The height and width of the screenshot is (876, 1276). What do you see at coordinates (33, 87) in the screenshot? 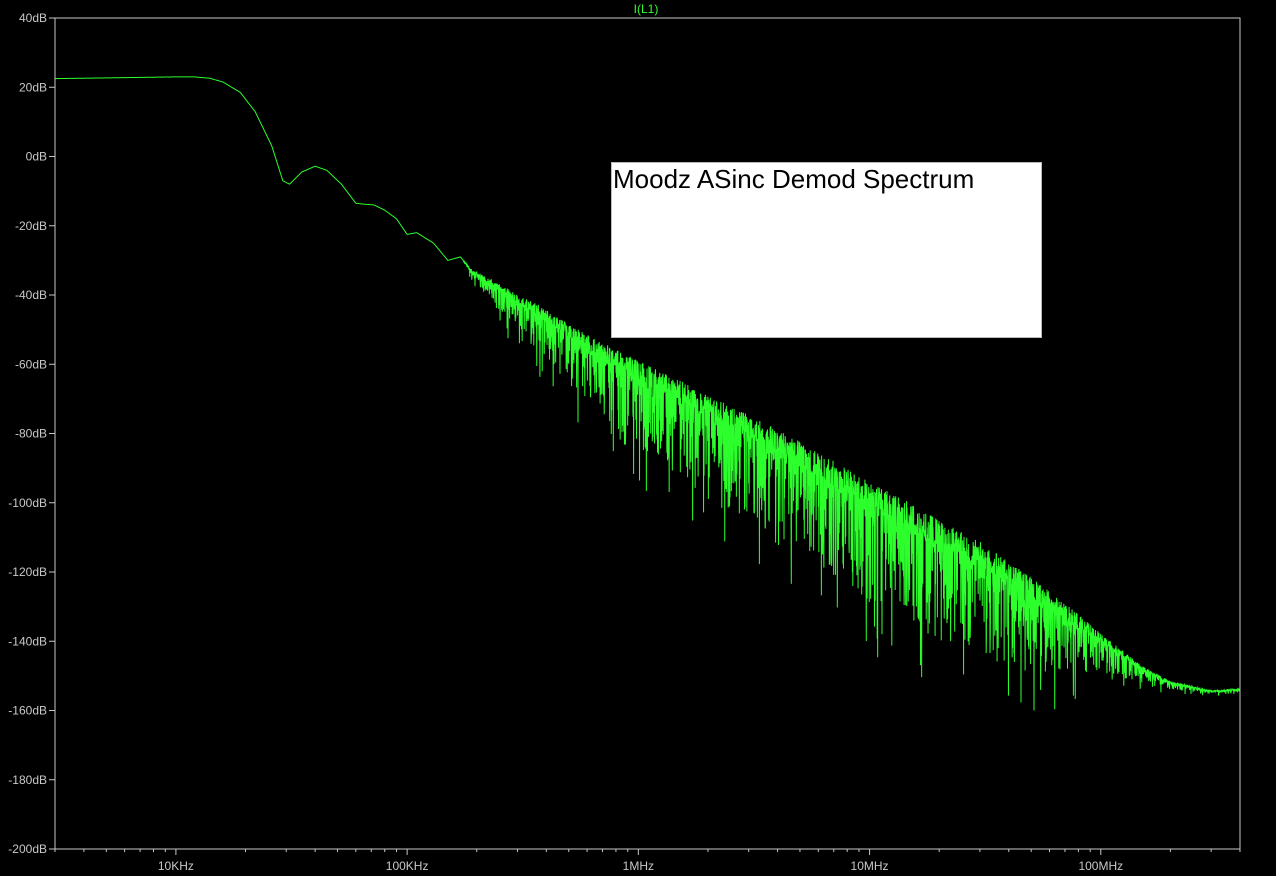
I see `y-tick-label: 20dB` at bounding box center [33, 87].